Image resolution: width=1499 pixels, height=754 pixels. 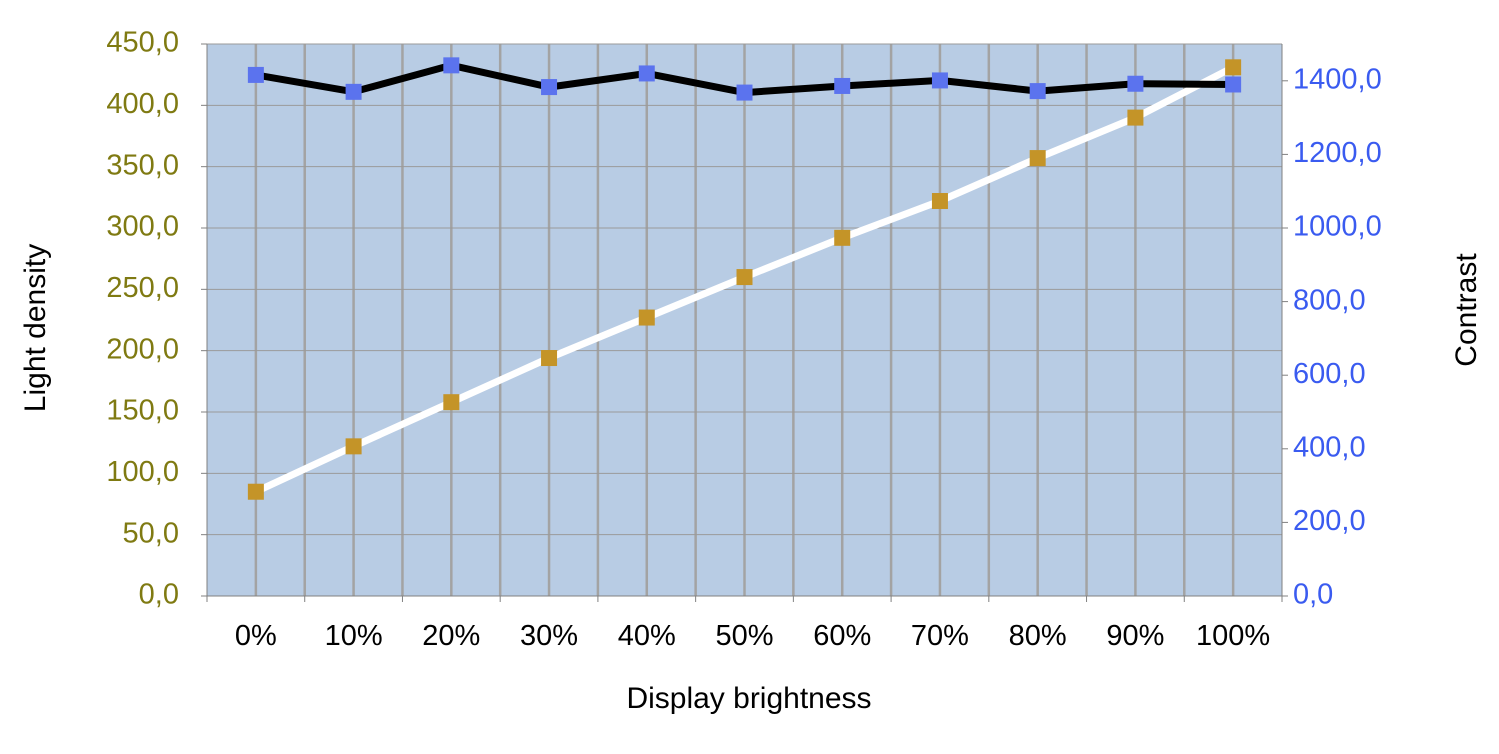 What do you see at coordinates (451, 636) in the screenshot?
I see `x-axis-tick-label: 20%` at bounding box center [451, 636].